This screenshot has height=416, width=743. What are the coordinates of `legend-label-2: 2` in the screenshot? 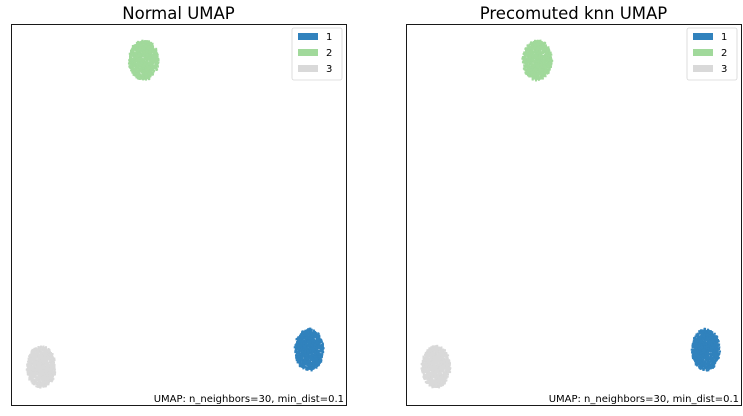 It's located at (329, 53).